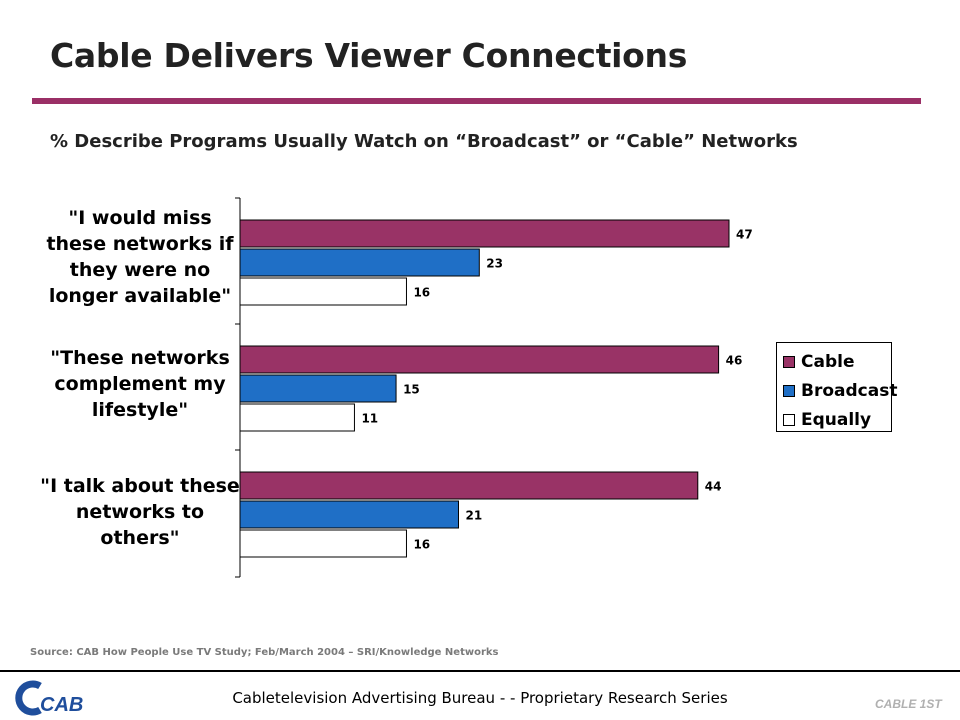  I want to click on legend-item-equally: Equally, so click(837, 419).